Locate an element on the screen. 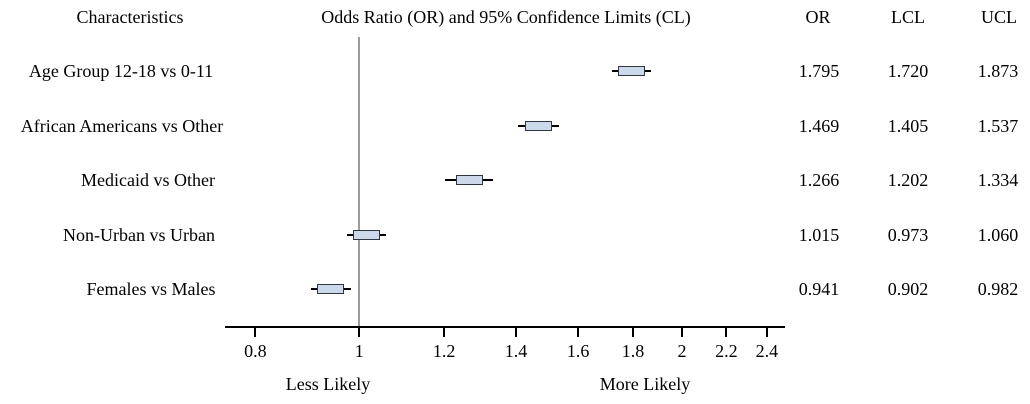  column-header-characteristics: Characteristics is located at coordinates (130, 17).